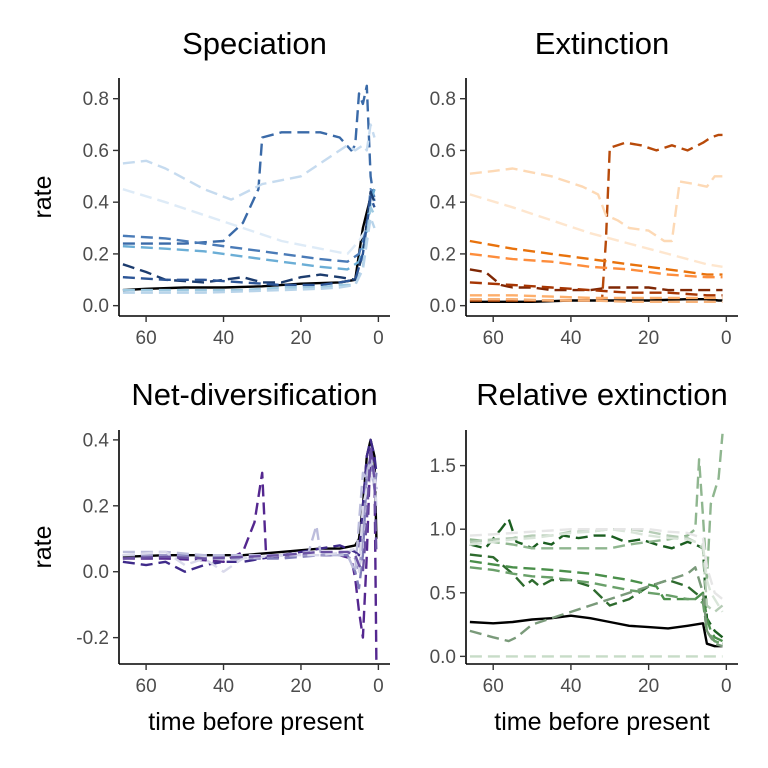 This screenshot has height=768, width=768. I want to click on y-tick-label-relative-extinction: 0.5, so click(443, 593).